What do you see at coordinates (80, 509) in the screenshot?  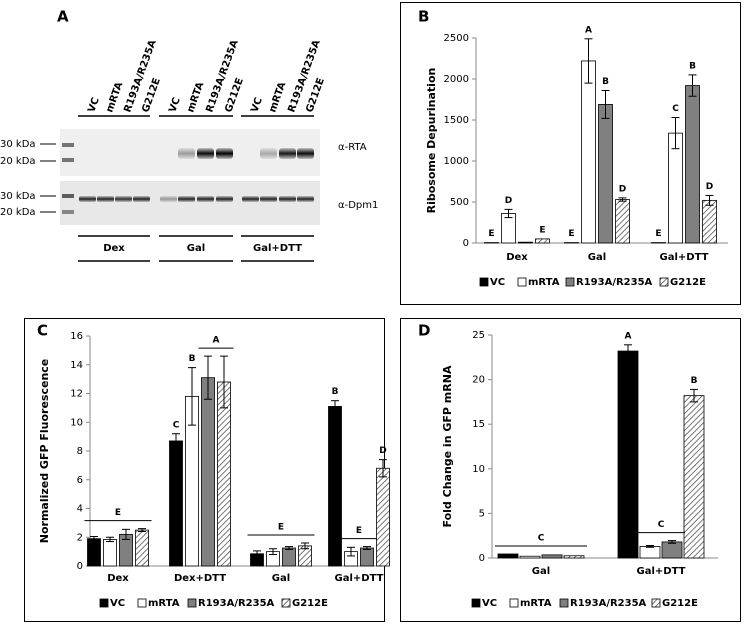 I see `y-tick-label: 4` at bounding box center [80, 509].